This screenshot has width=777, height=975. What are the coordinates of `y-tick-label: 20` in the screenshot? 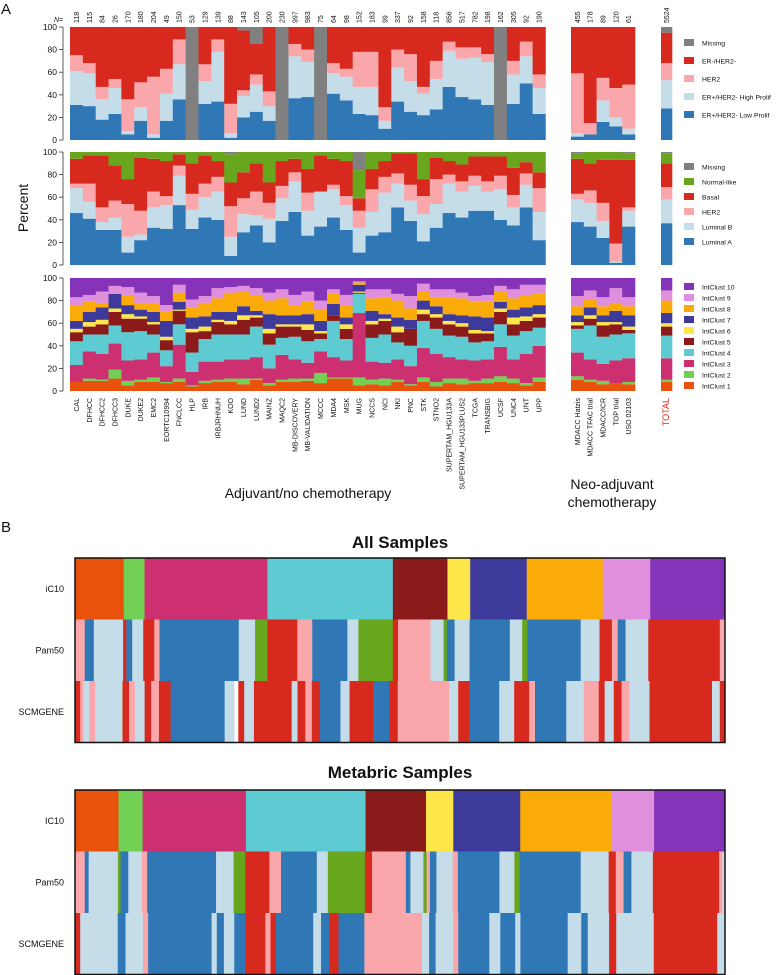 It's located at (53, 368).